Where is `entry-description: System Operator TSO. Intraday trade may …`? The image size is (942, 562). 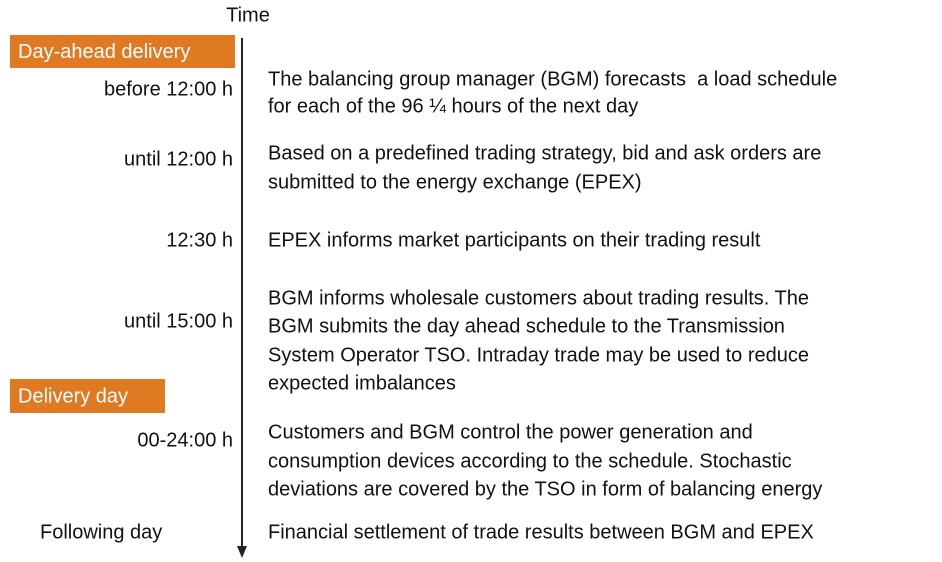
entry-description: System Operator TSO. Intraday trade may … is located at coordinates (538, 355).